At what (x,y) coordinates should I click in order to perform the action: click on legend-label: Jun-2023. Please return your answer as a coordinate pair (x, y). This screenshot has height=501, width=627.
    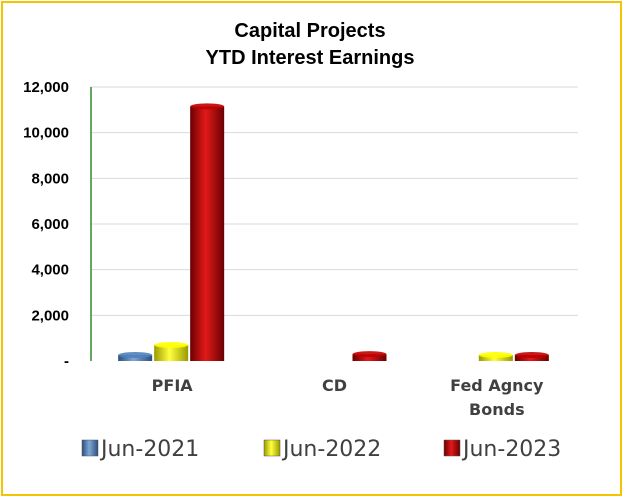
    Looking at the image, I should click on (511, 449).